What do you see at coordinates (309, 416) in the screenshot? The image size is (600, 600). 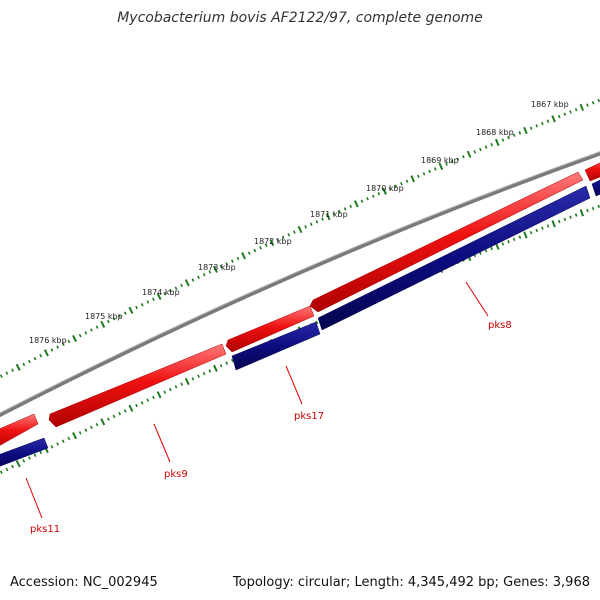 I see `gene-label-pks17: pks17` at bounding box center [309, 416].